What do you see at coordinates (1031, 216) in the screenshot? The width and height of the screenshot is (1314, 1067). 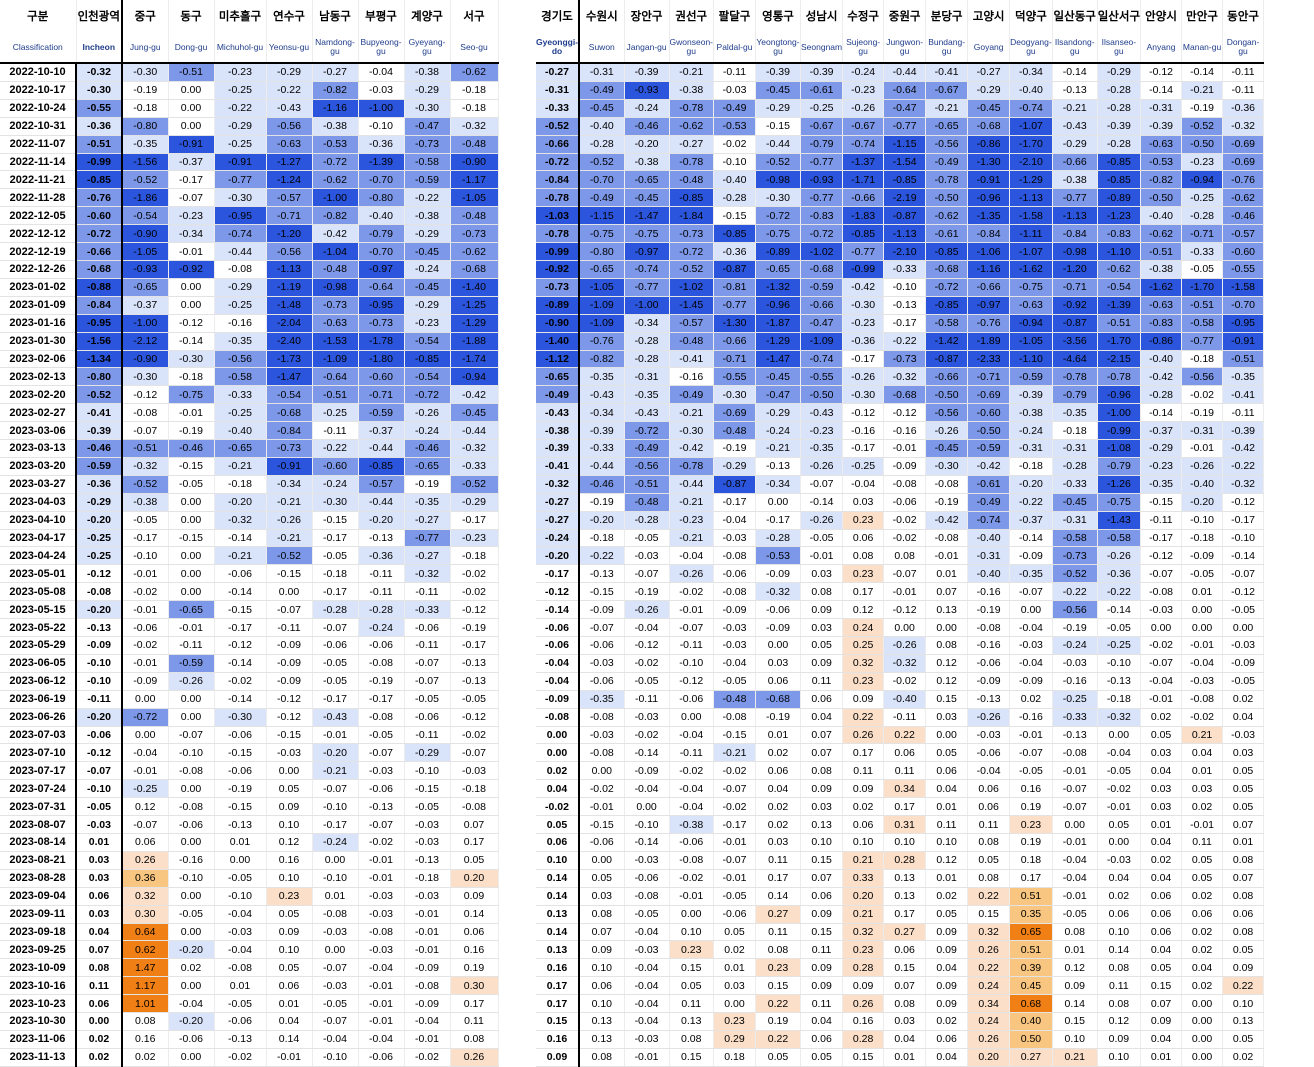 I see `value-cell: -1.58` at bounding box center [1031, 216].